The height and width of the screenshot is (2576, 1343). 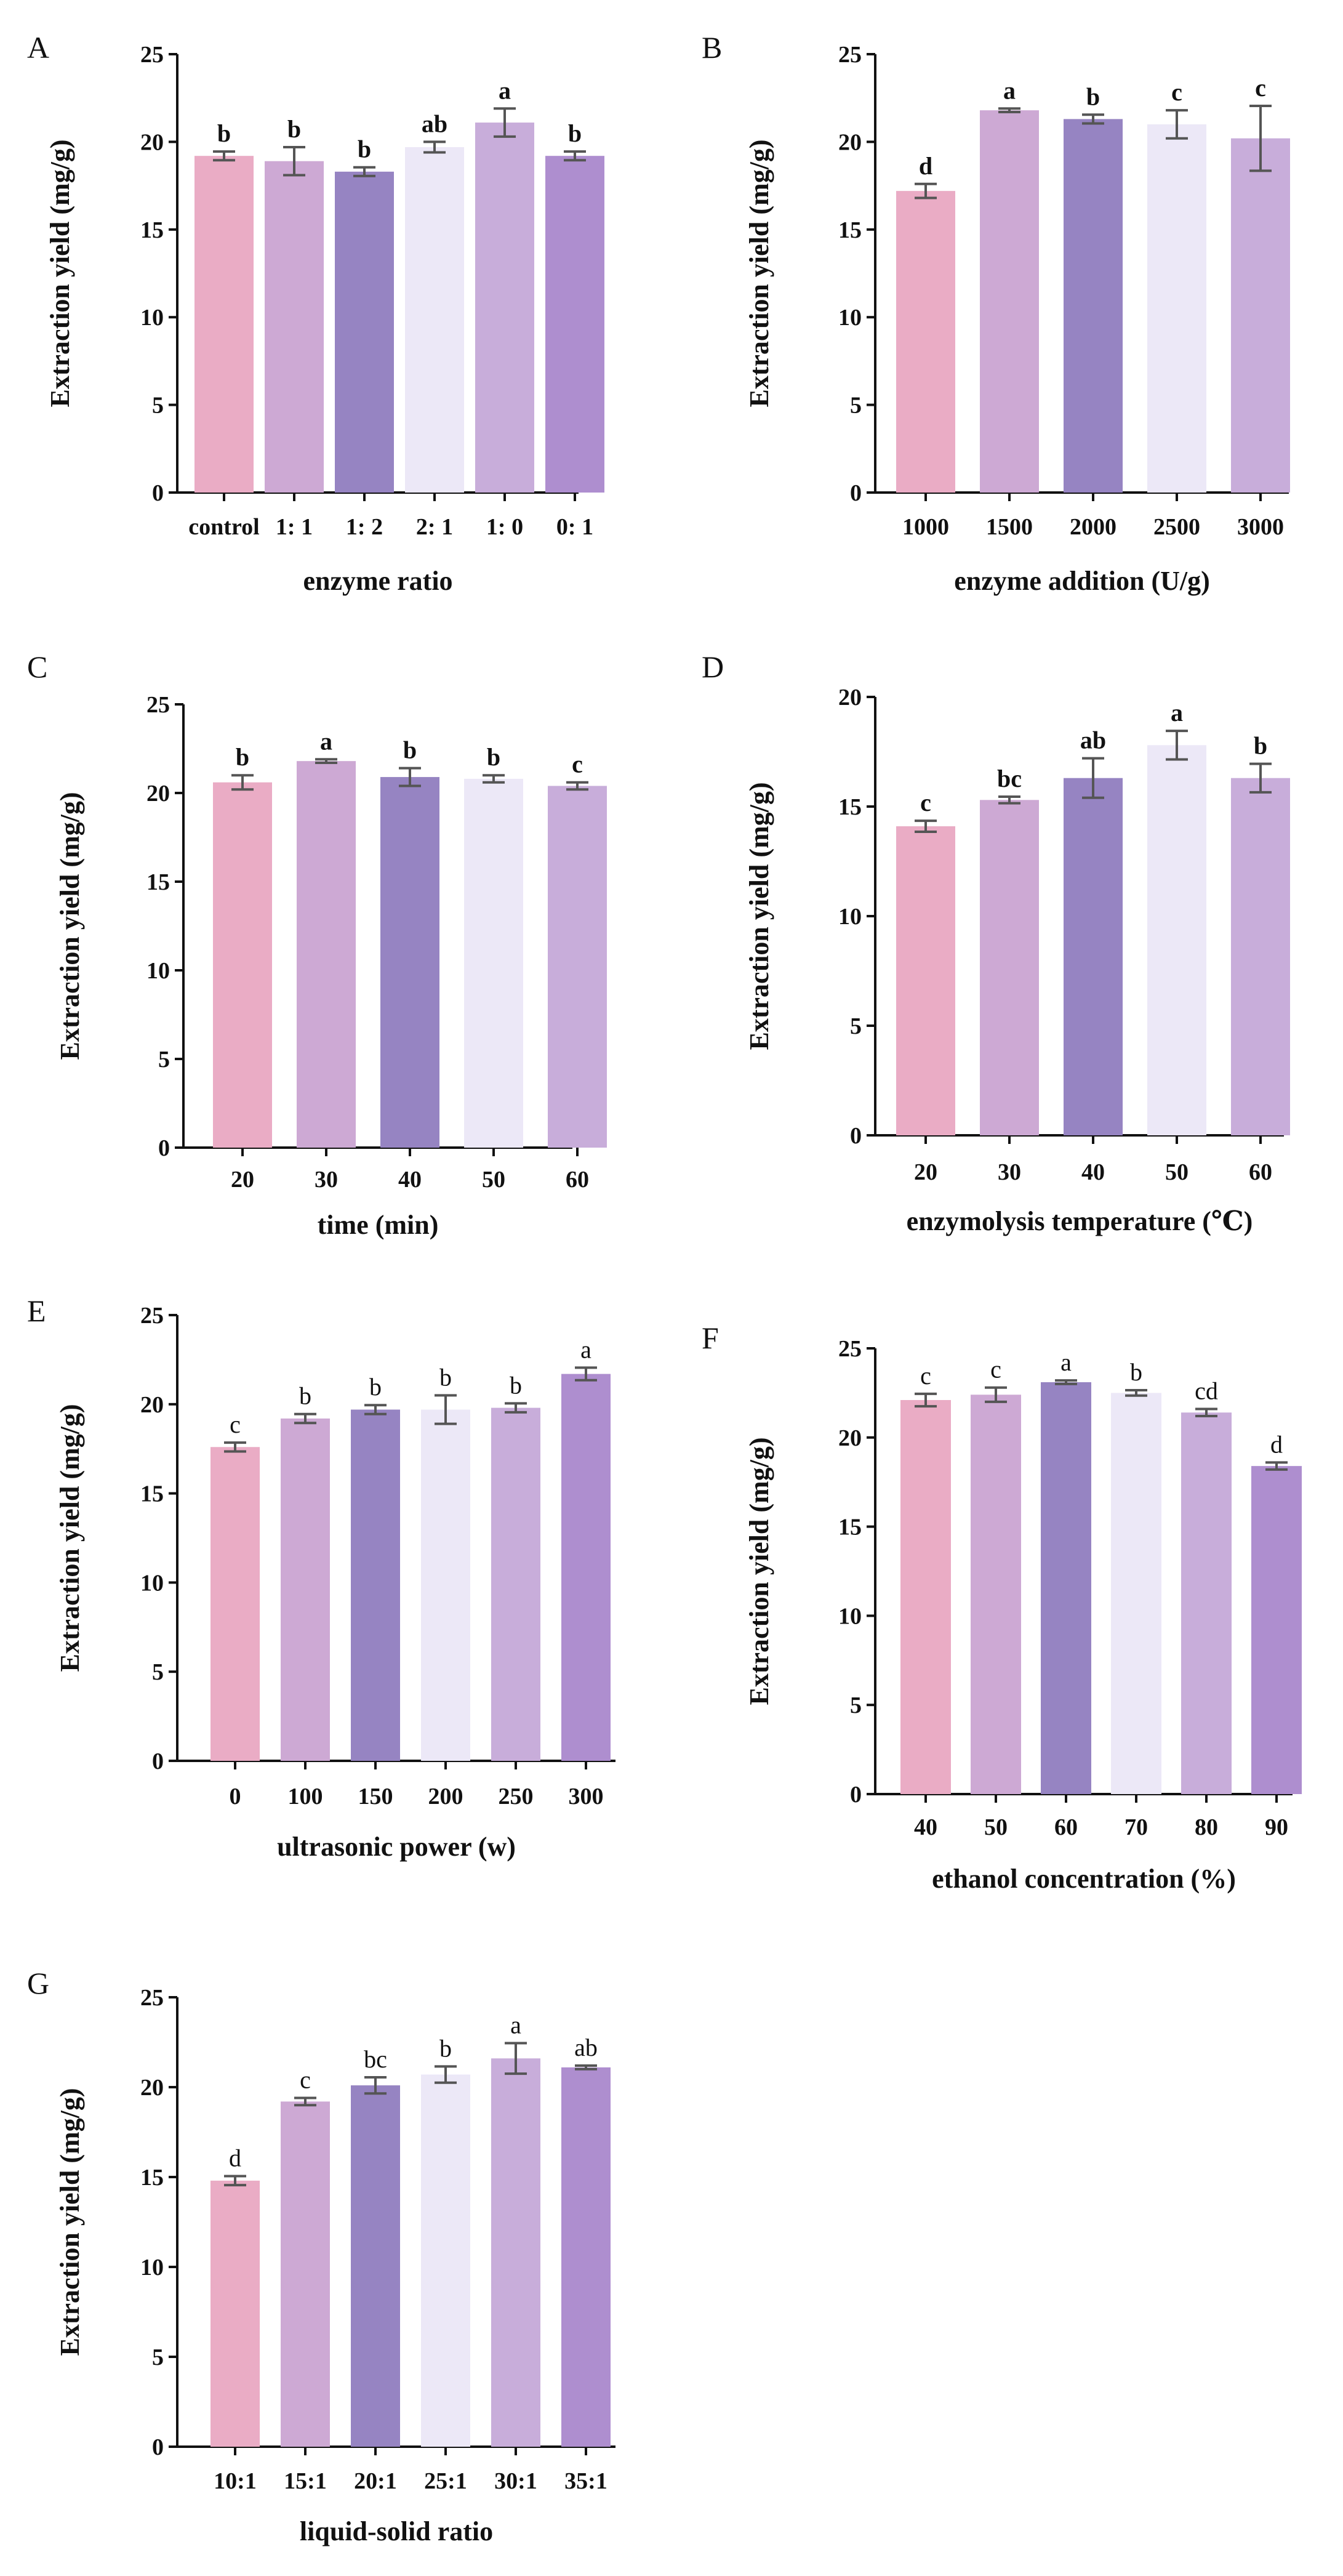 What do you see at coordinates (1009, 527) in the screenshot?
I see `x-tick-label-b: 1500` at bounding box center [1009, 527].